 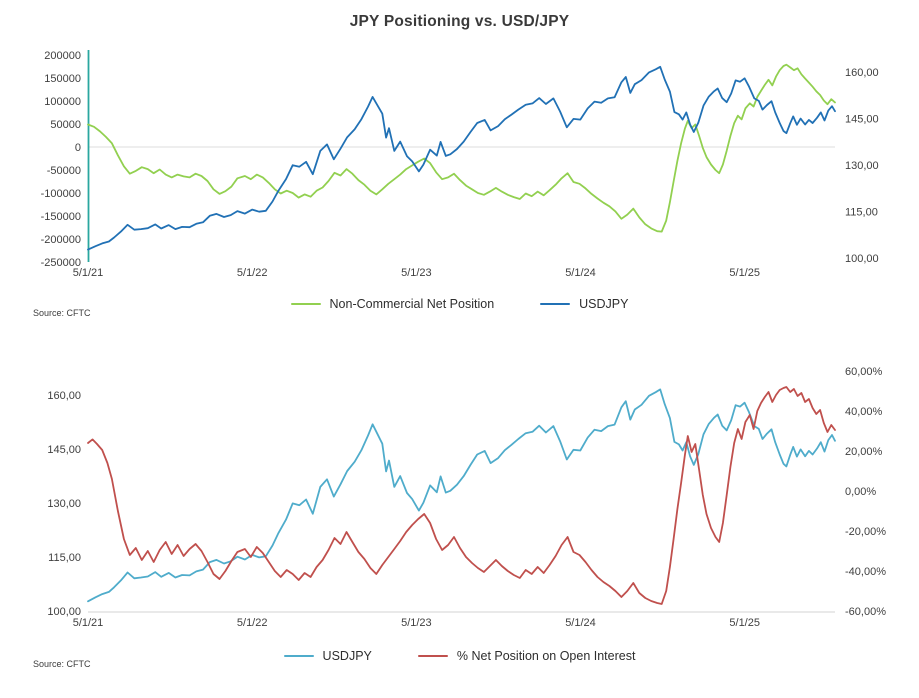 I want to click on y-axis-label-left: -200000, so click(x=61, y=240).